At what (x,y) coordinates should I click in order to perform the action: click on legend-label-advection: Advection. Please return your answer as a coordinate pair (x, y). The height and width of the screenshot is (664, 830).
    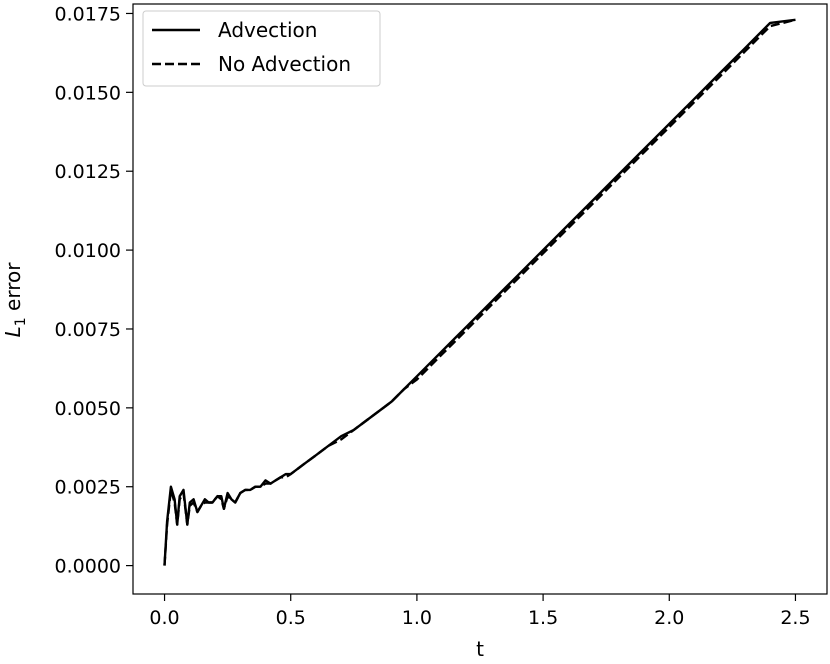
    Looking at the image, I should click on (267, 30).